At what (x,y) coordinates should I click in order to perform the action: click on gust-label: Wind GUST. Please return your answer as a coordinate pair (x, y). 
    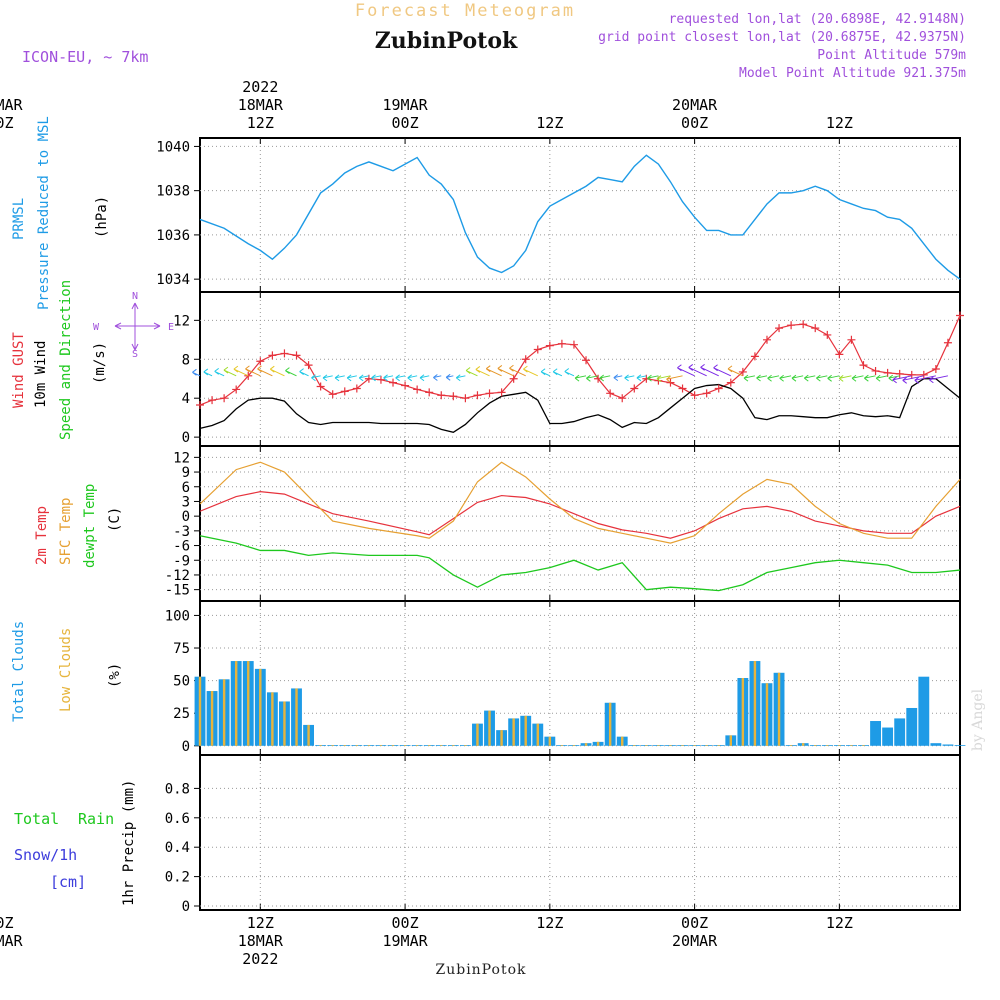
    Looking at the image, I should click on (19, 370).